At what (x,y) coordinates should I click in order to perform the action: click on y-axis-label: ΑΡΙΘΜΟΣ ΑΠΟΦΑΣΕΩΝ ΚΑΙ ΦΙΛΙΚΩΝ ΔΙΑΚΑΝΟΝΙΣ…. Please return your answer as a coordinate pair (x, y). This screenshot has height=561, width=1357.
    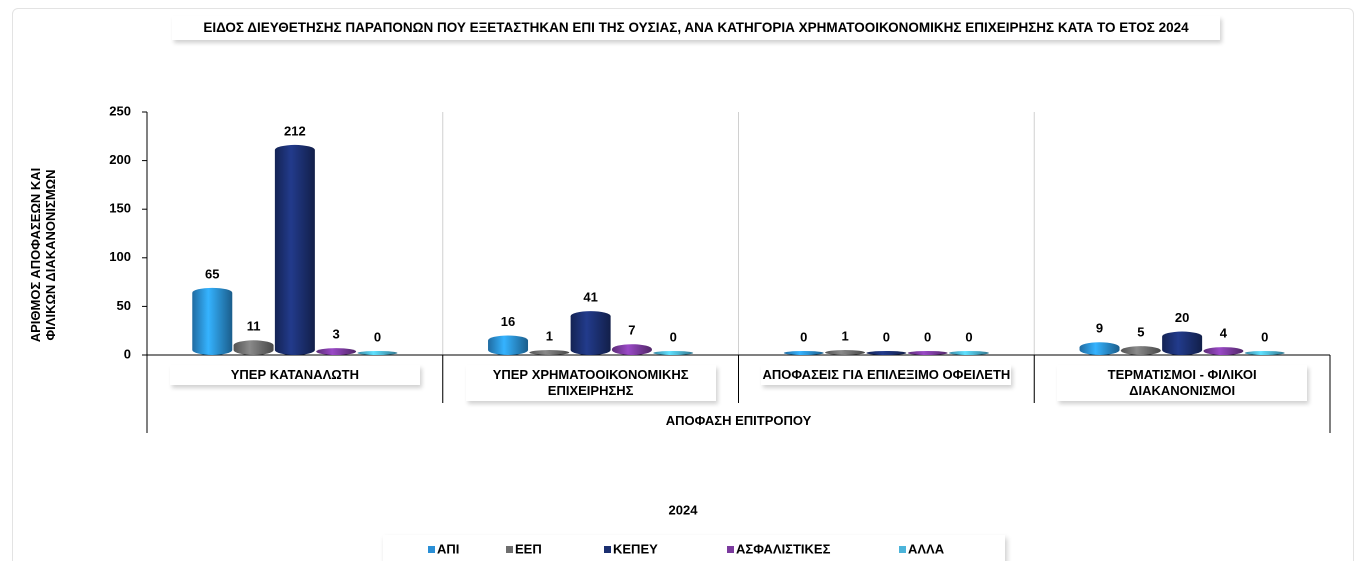
    Looking at the image, I should click on (43, 255).